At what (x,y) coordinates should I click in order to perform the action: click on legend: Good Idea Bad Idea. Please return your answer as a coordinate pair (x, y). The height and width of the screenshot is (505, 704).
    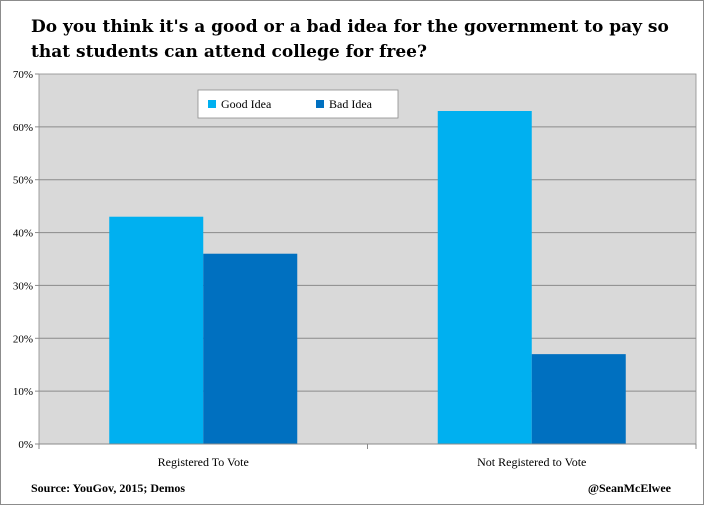
    Looking at the image, I should click on (298, 104).